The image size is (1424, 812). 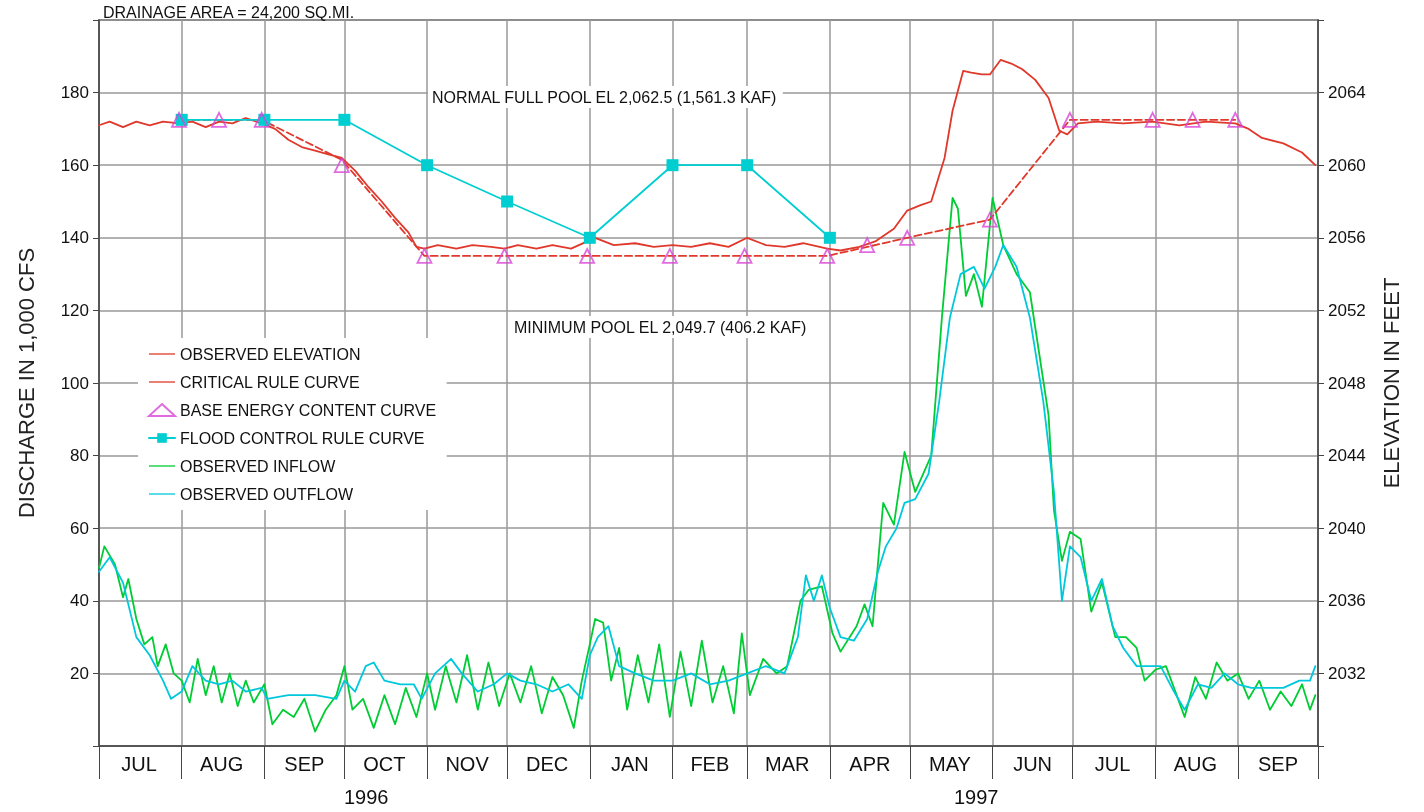 What do you see at coordinates (1347, 93) in the screenshot?
I see `y2-tick-label: 2064` at bounding box center [1347, 93].